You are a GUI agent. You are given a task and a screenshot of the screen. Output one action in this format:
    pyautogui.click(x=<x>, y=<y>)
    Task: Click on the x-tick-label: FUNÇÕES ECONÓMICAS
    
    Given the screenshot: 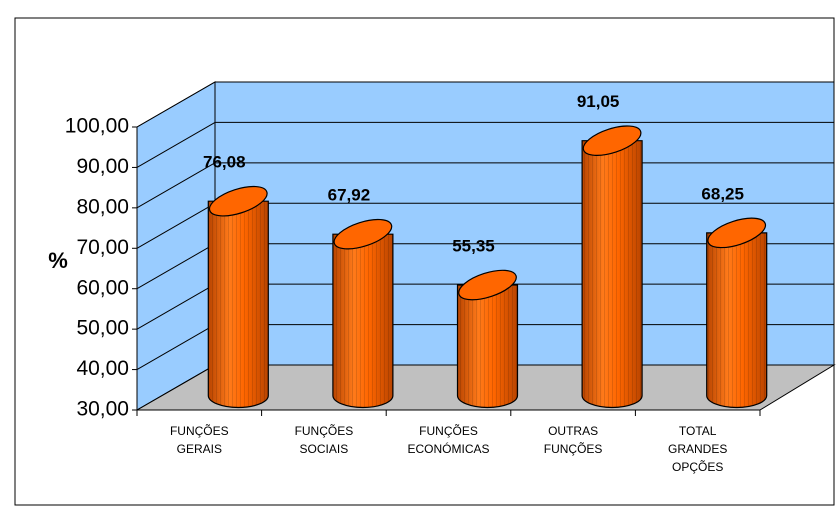 What is the action you would take?
    pyautogui.click(x=448, y=439)
    